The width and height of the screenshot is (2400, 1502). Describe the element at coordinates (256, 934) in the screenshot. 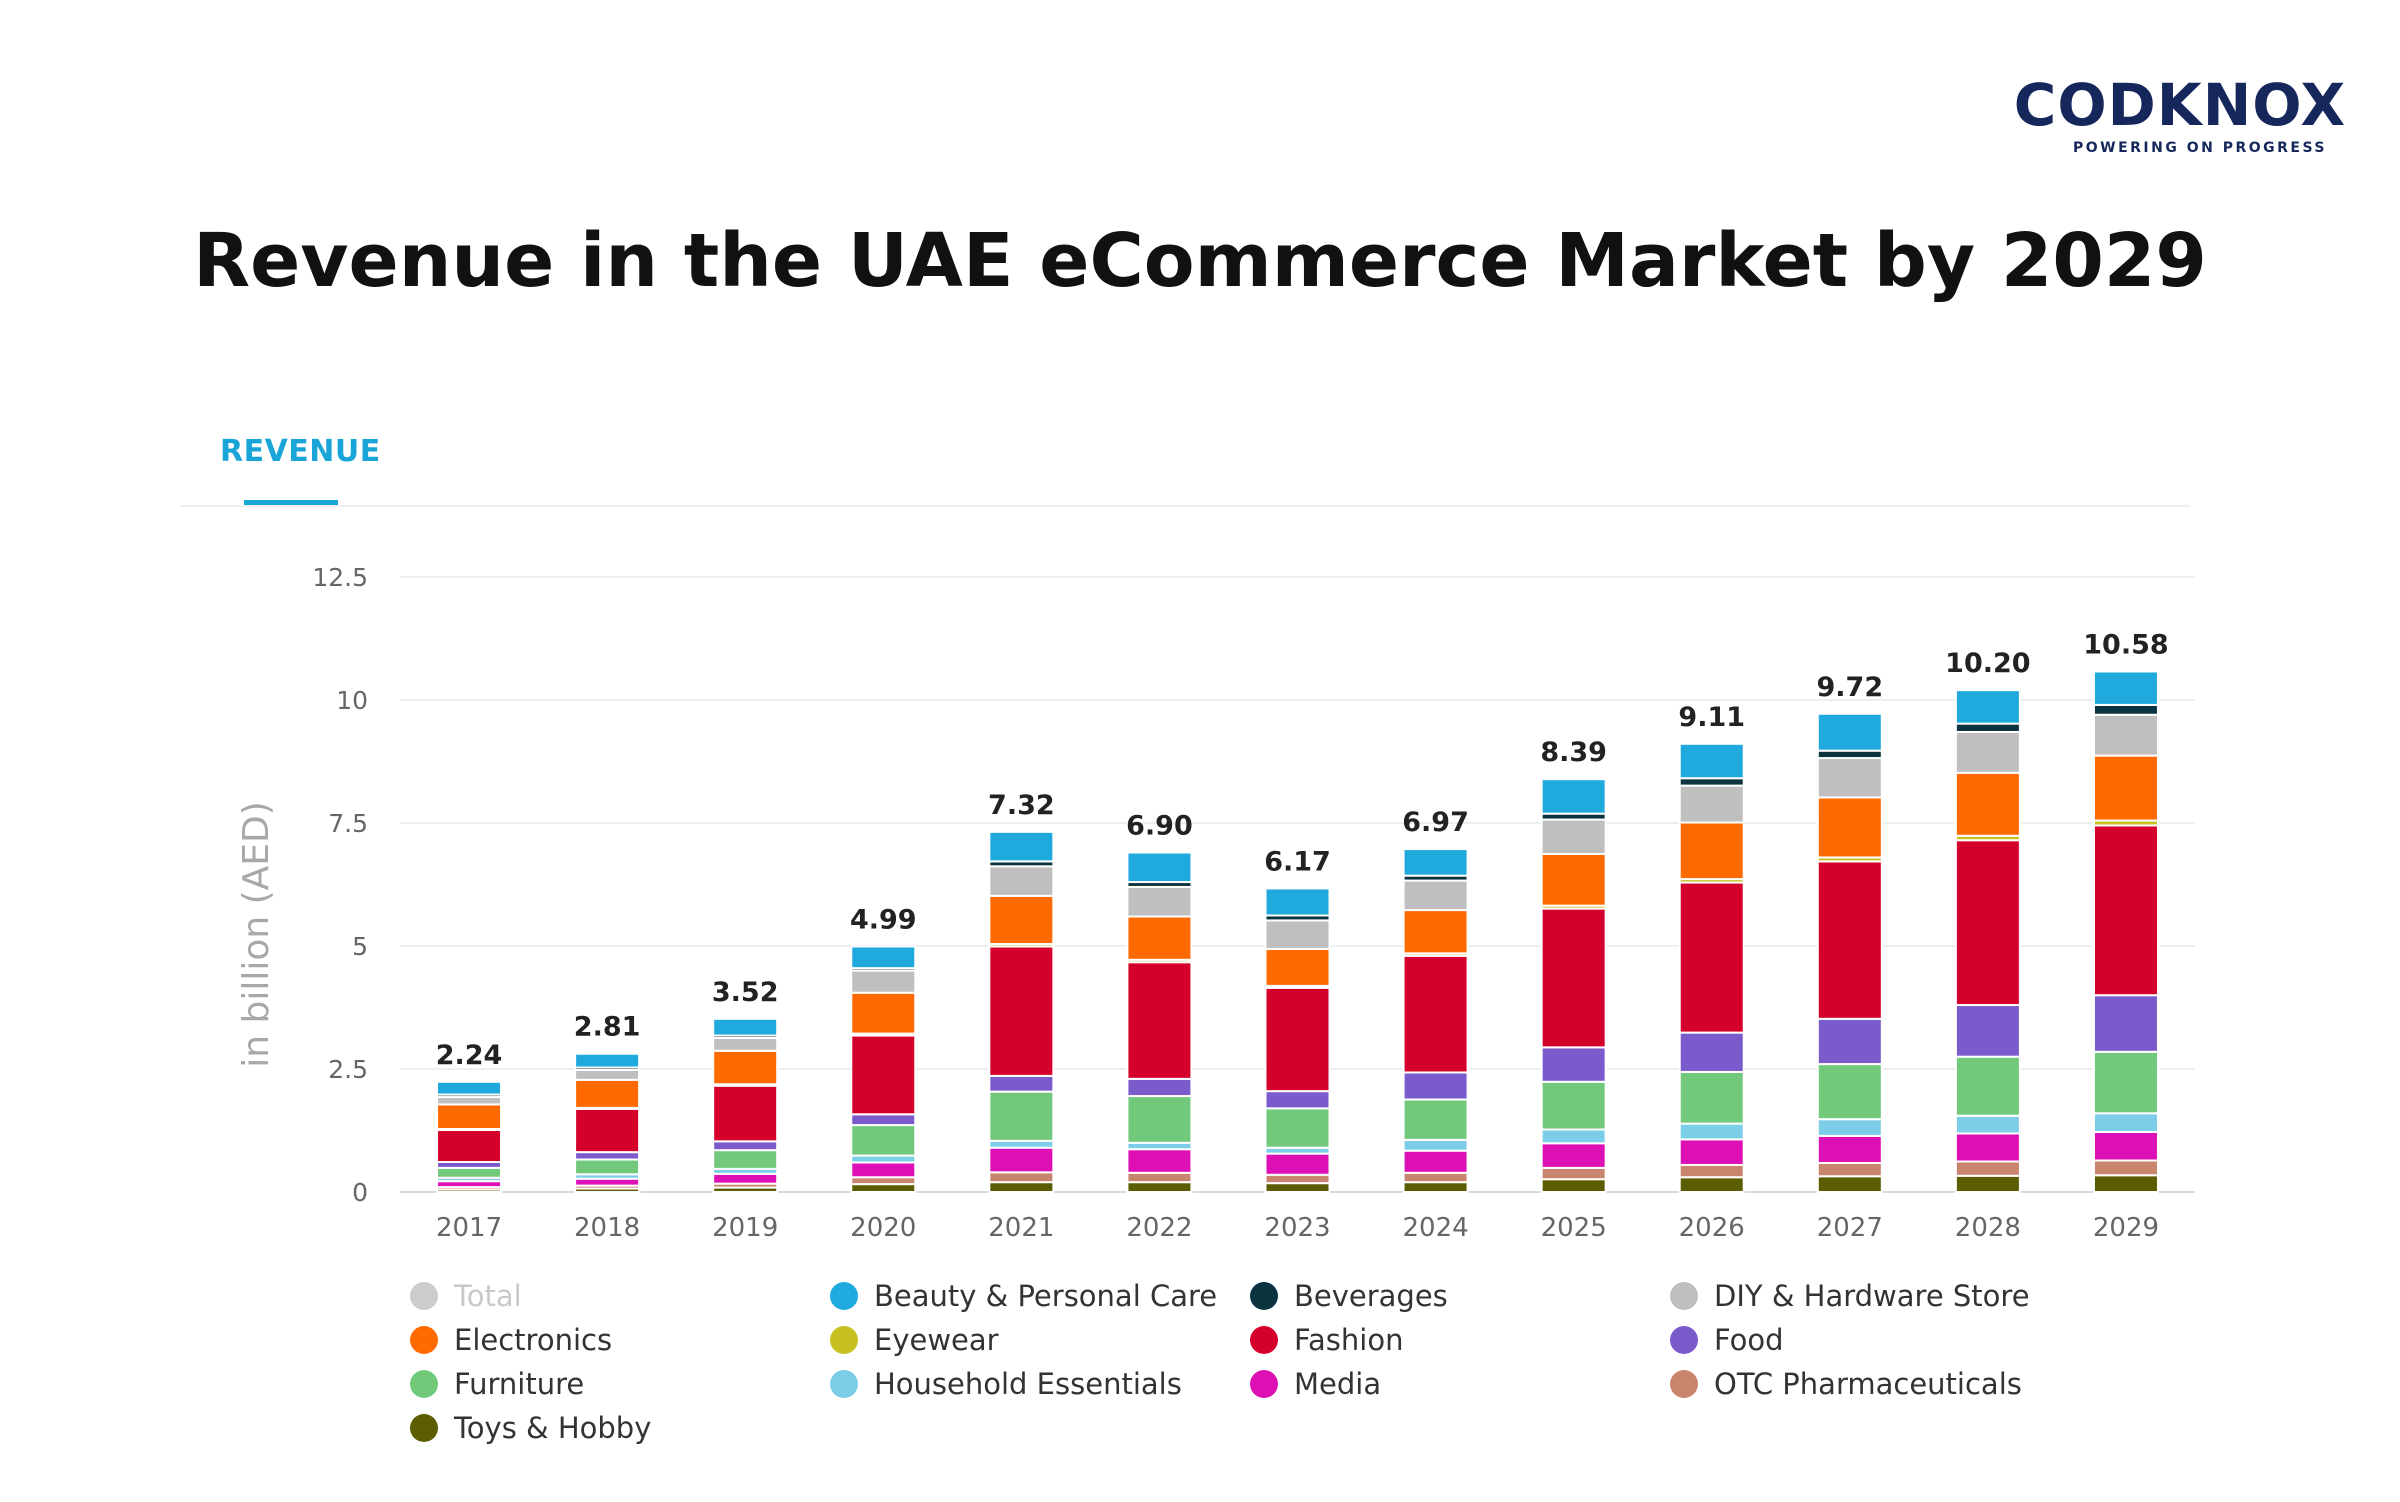

I see `y-axis-label: in billion (AED)` at that location.